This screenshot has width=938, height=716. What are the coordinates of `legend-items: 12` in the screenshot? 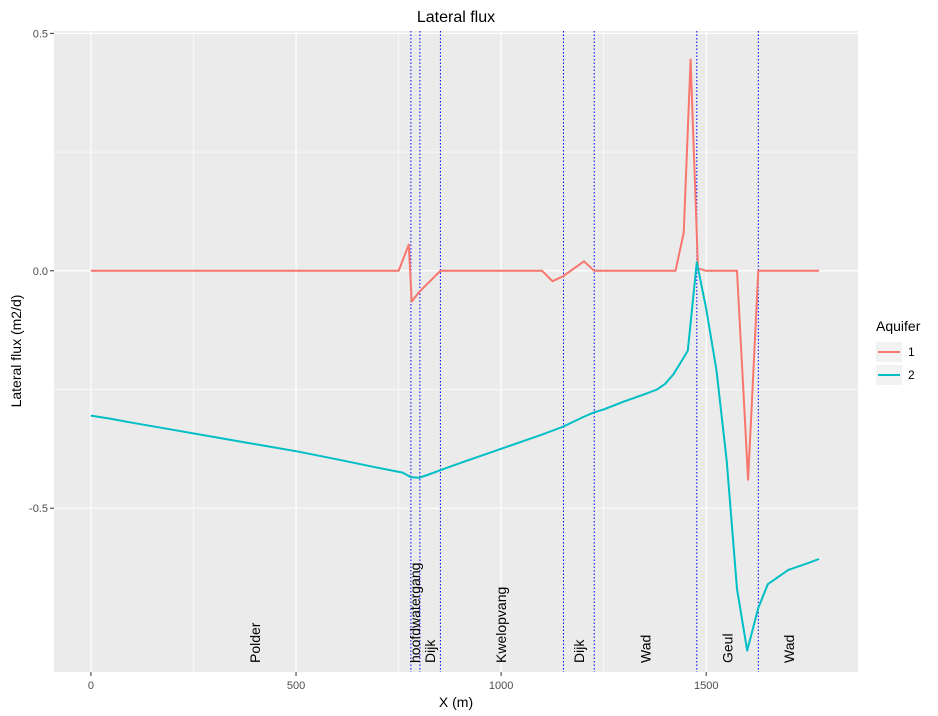 It's located at (895, 363).